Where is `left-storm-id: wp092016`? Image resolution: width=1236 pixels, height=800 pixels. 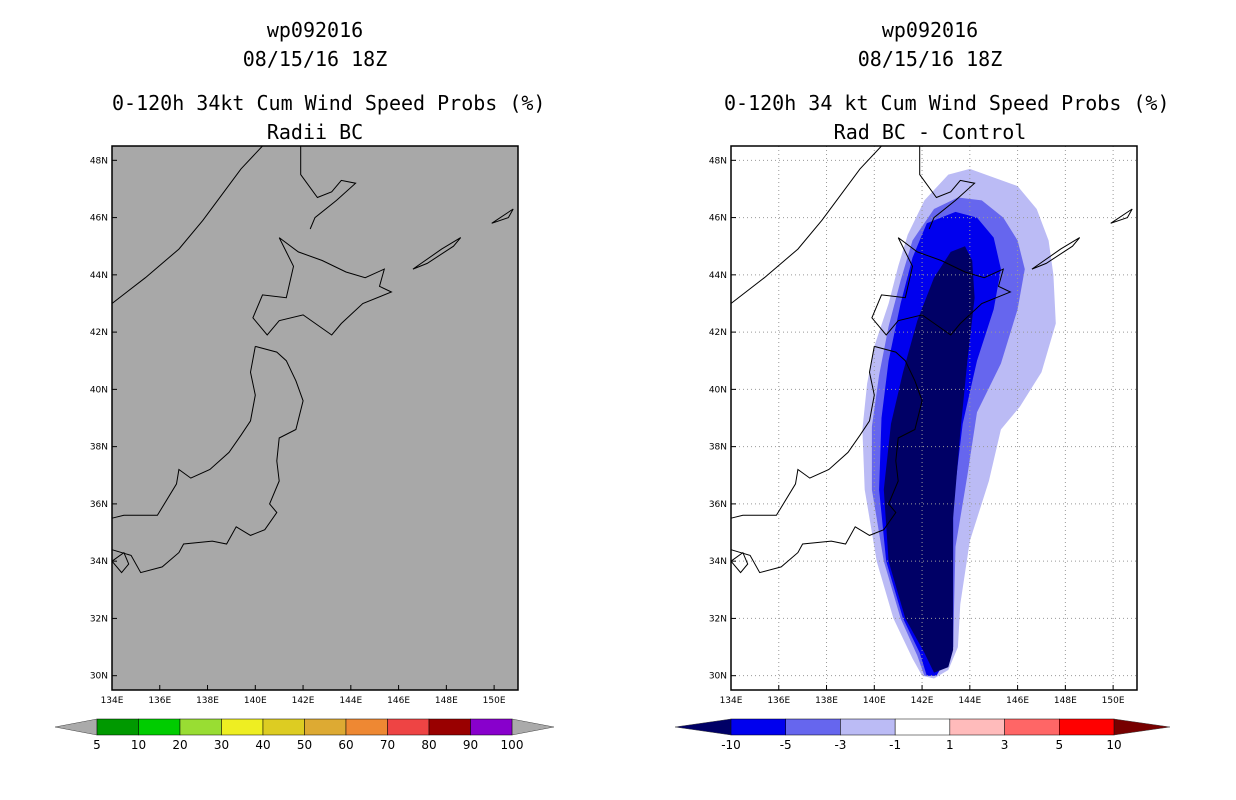
left-storm-id: wp092016 is located at coordinates (315, 30).